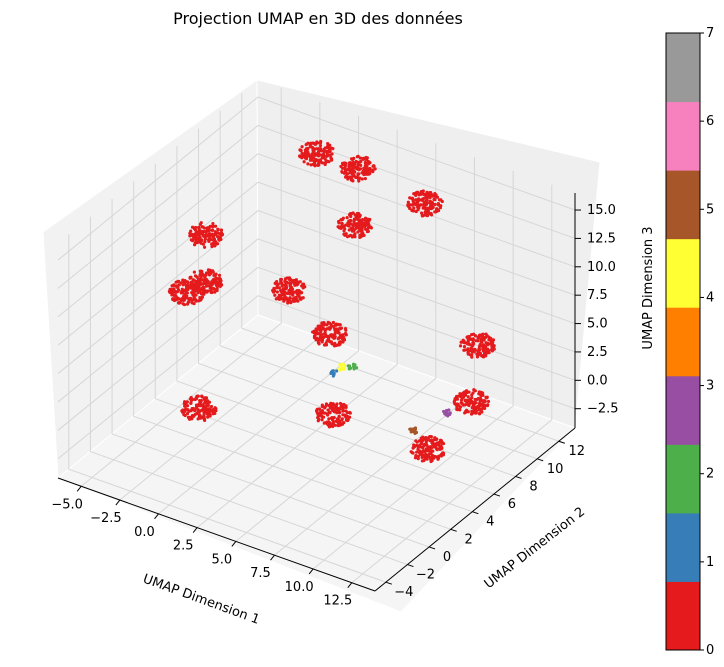  What do you see at coordinates (597, 380) in the screenshot?
I see `z-tick-label: 0.0` at bounding box center [597, 380].